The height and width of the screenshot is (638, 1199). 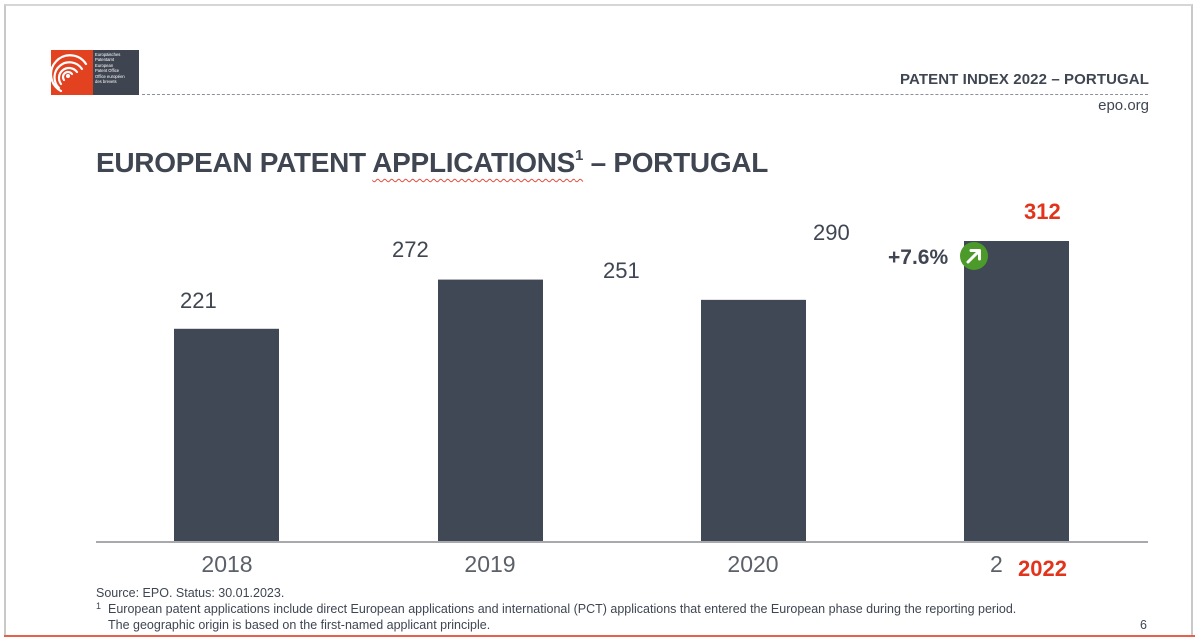 I want to click on title-part: APPLICATIONS, so click(x=474, y=162).